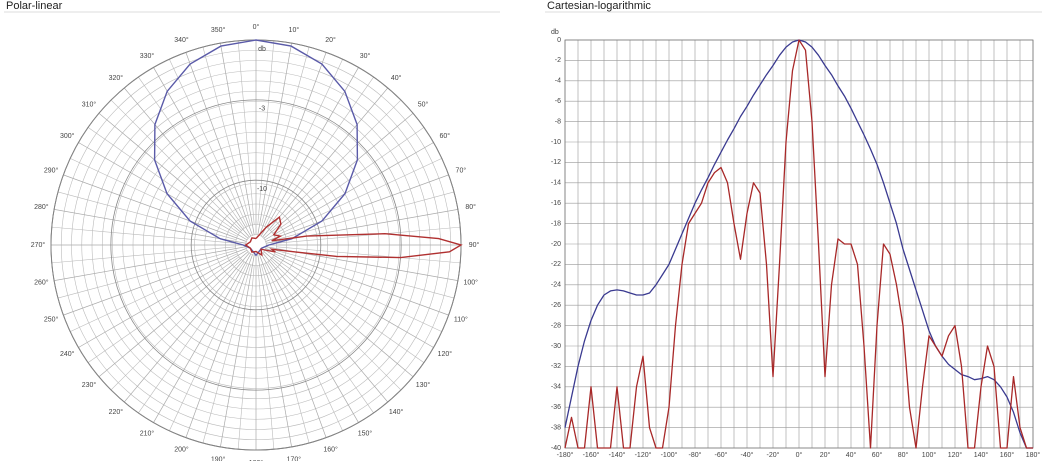 The height and width of the screenshot is (461, 1046). I want to click on y-tick-label: -40, so click(556, 448).